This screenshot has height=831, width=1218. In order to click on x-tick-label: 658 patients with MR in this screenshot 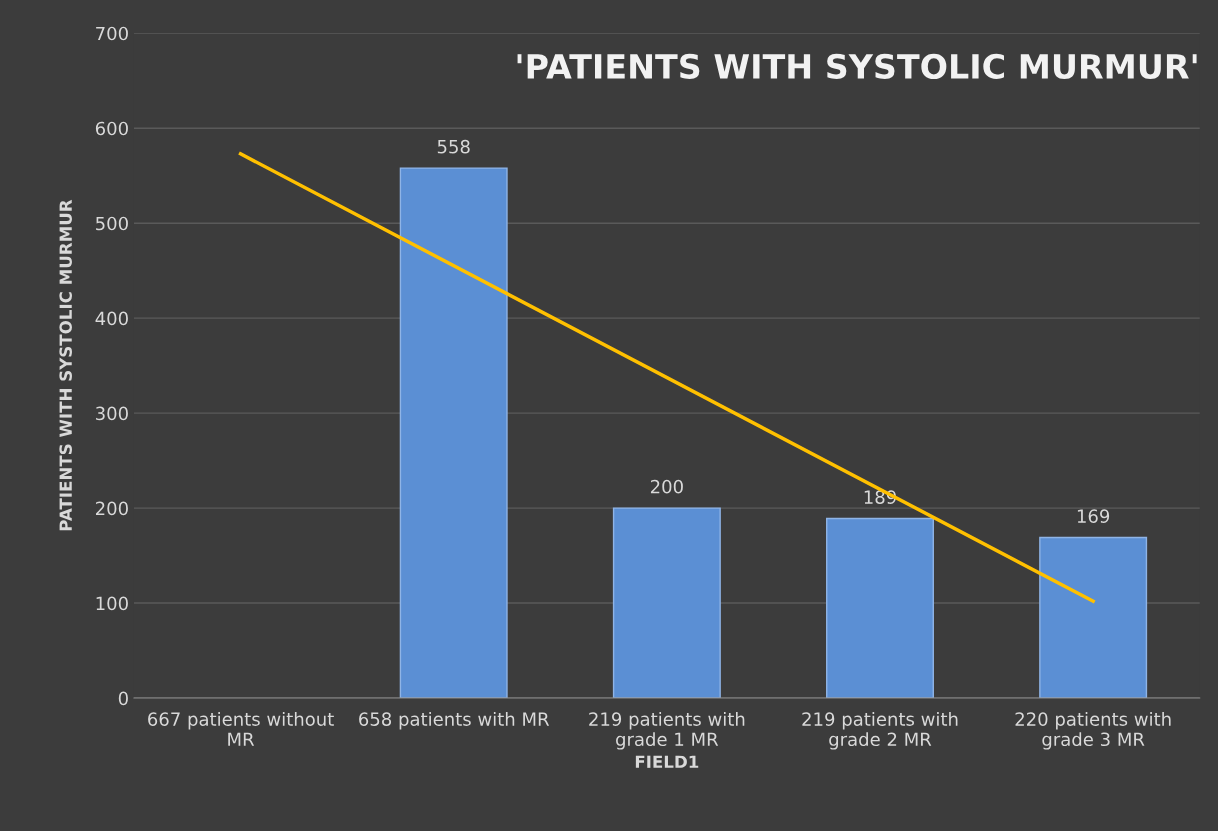, I will do `click(454, 720)`.